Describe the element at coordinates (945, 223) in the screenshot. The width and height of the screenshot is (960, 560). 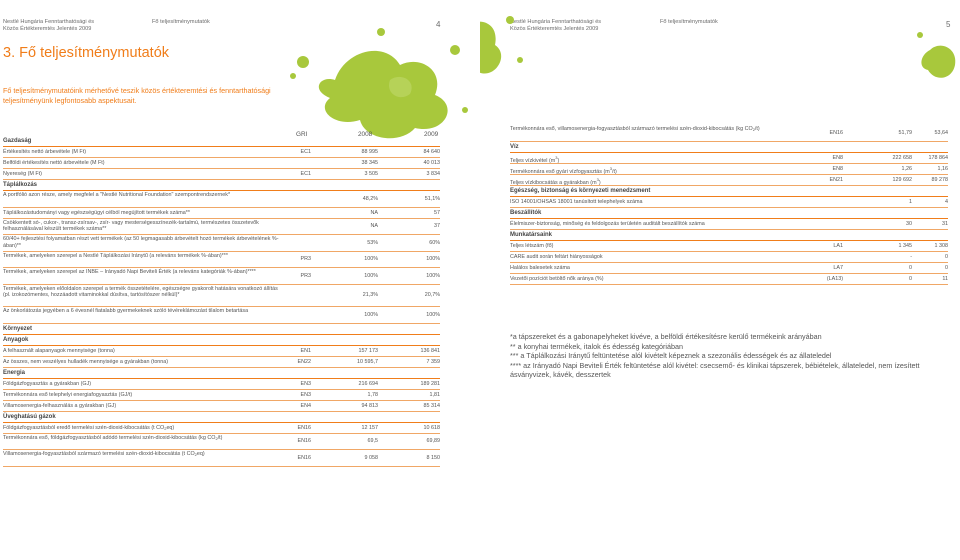
I see `value-2009: 31` at that location.